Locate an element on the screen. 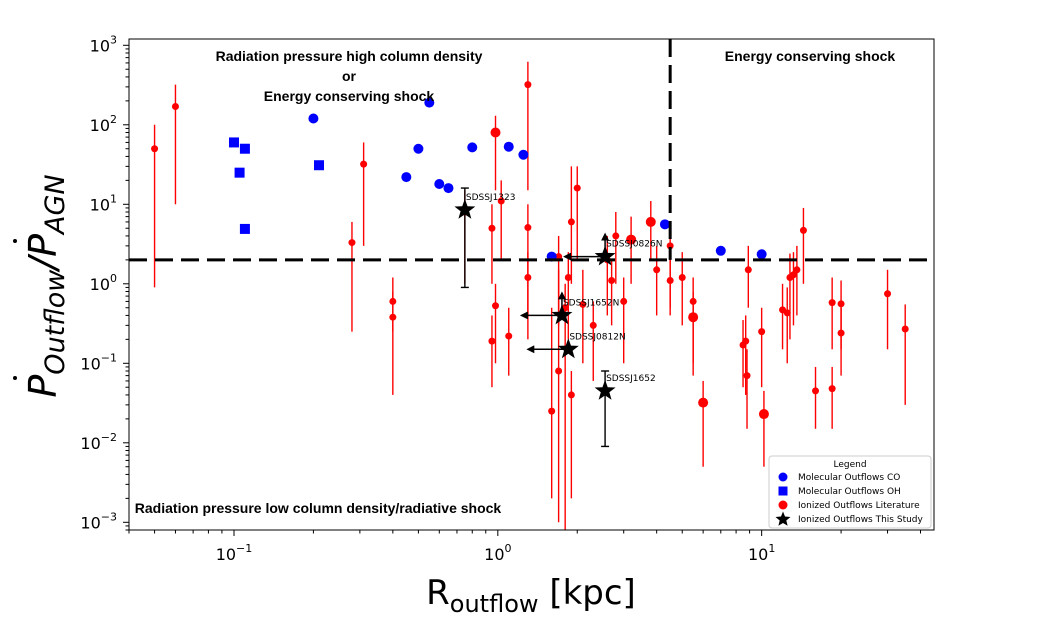 This screenshot has height=627, width=1038. study-label-3: SDSSJ0812N is located at coordinates (597, 337).